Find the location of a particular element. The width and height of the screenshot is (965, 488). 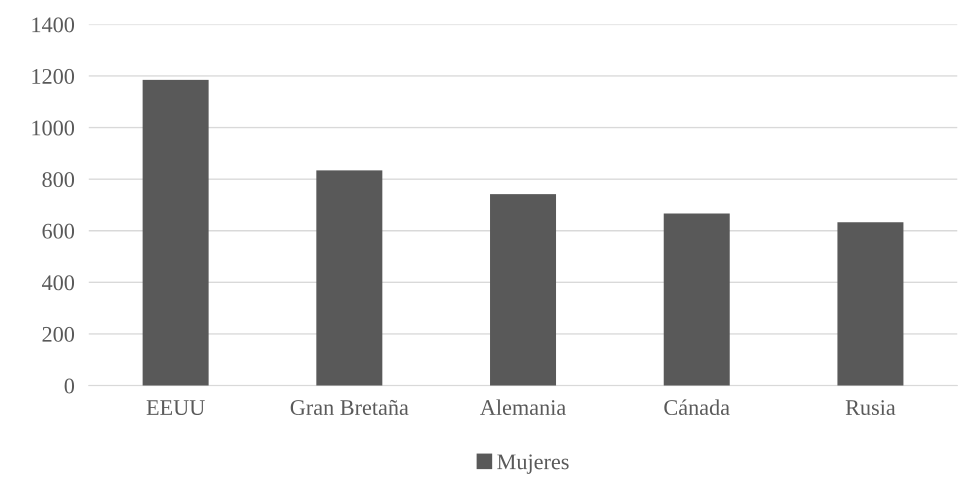

y-tick-label: 0 is located at coordinates (69, 386).